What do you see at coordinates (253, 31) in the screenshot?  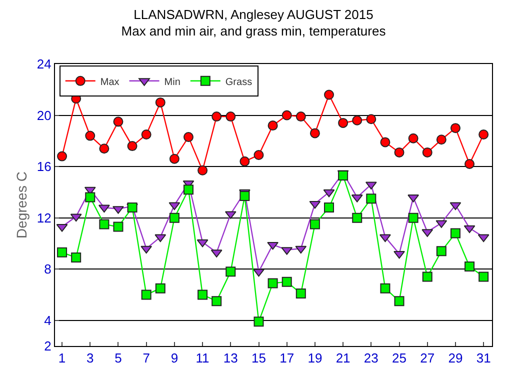 I see `chart-subtitle: Max and min air, and grass min, temperatures` at bounding box center [253, 31].